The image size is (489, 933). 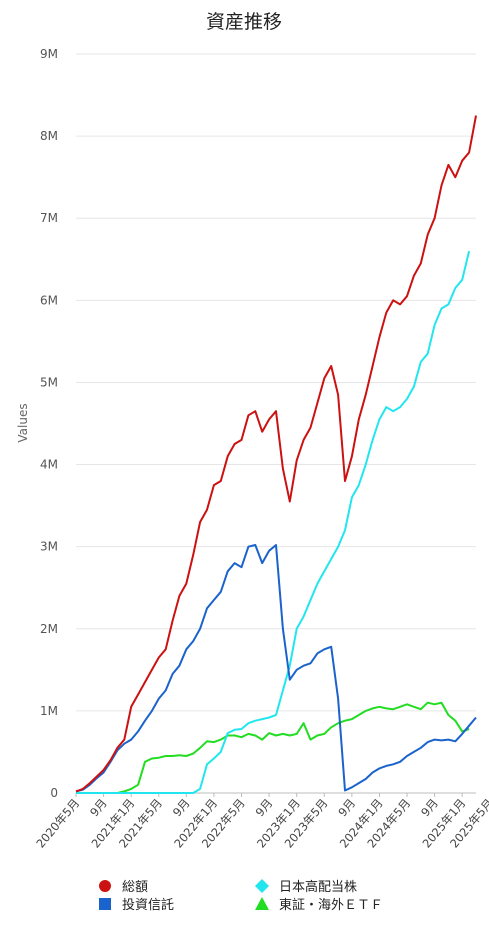 I want to click on y-tick-label: 5M, so click(x=49, y=382).